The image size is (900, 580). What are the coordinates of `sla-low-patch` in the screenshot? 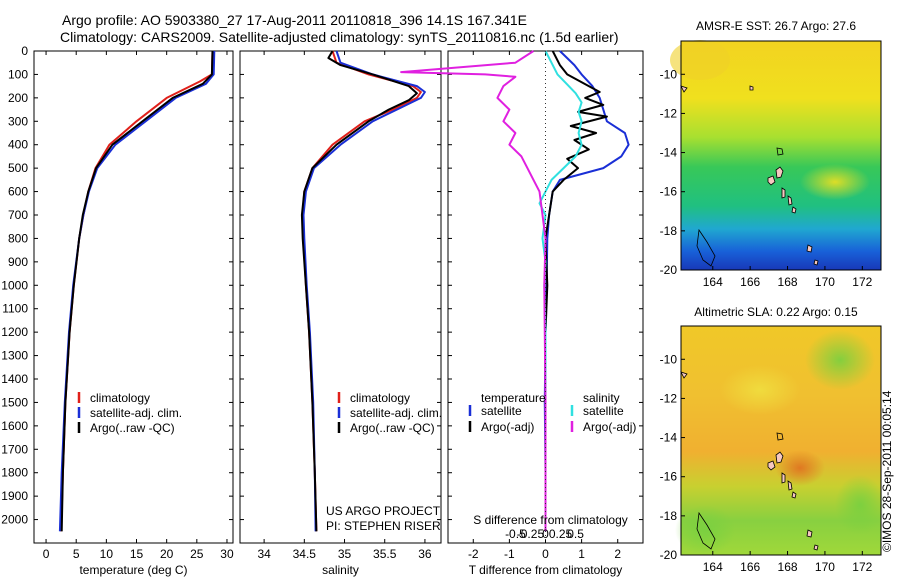 It's located at (840, 360).